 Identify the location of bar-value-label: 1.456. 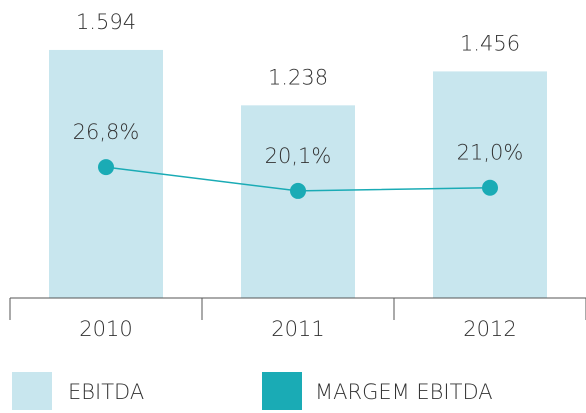
(490, 43).